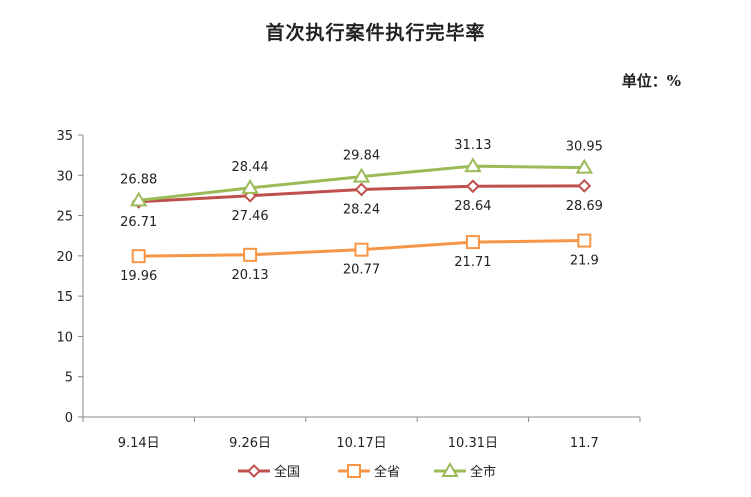 Image resolution: width=751 pixels, height=497 pixels. What do you see at coordinates (584, 261) in the screenshot?
I see `data-label: 21.9` at bounding box center [584, 261].